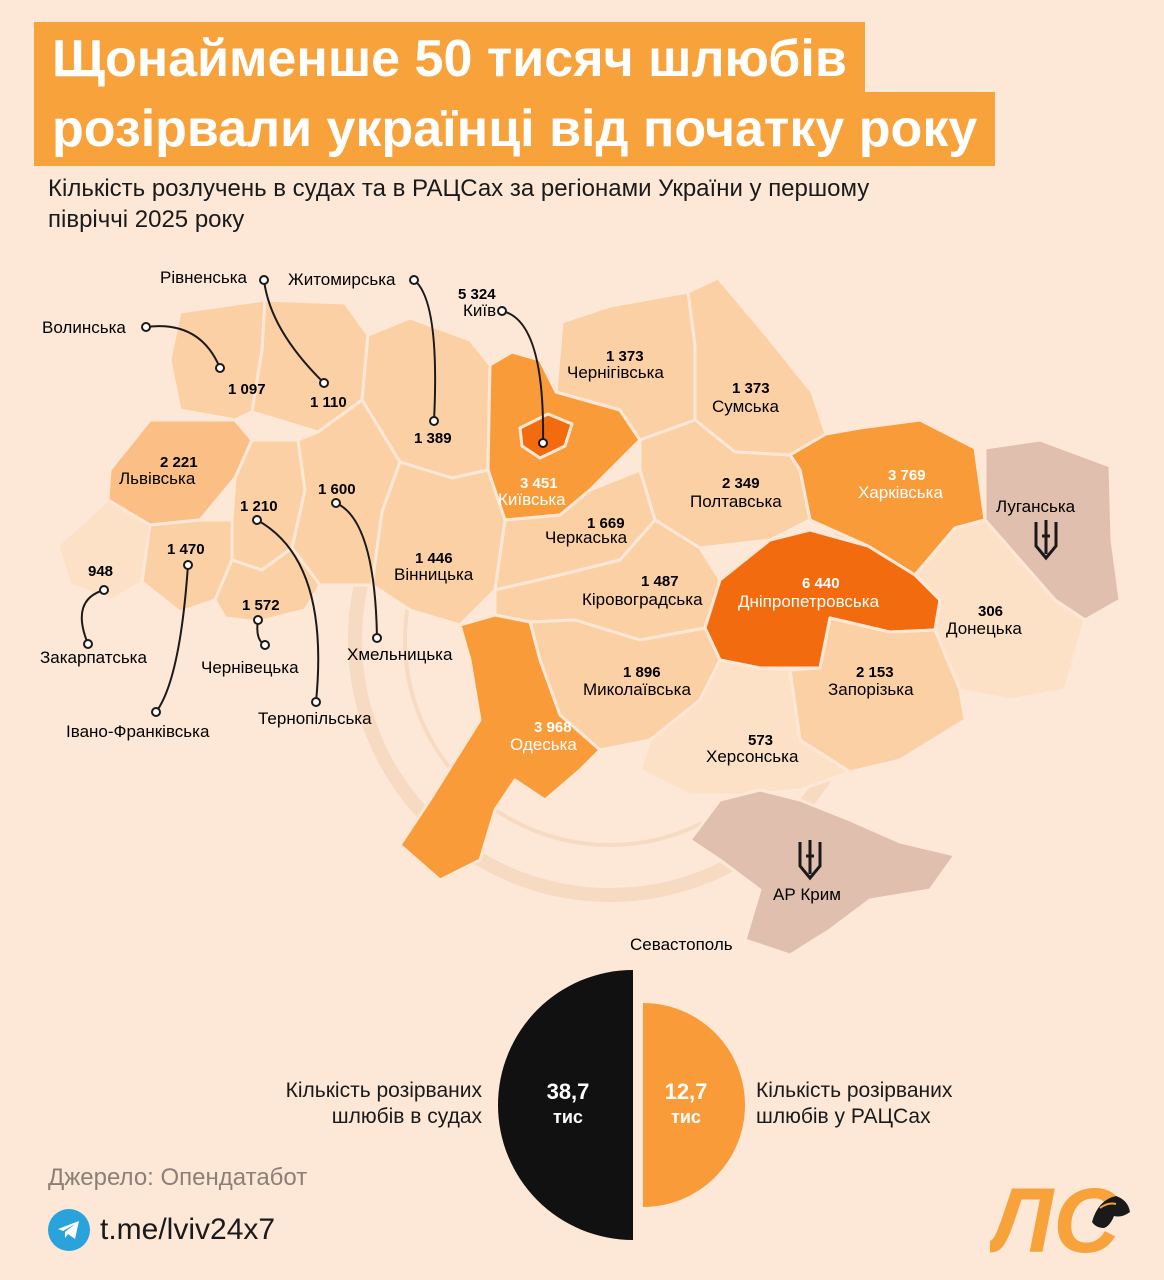 This screenshot has width=1164, height=1280. Describe the element at coordinates (586, 537) in the screenshot. I see `label-cherkaska: Черкаська` at that location.